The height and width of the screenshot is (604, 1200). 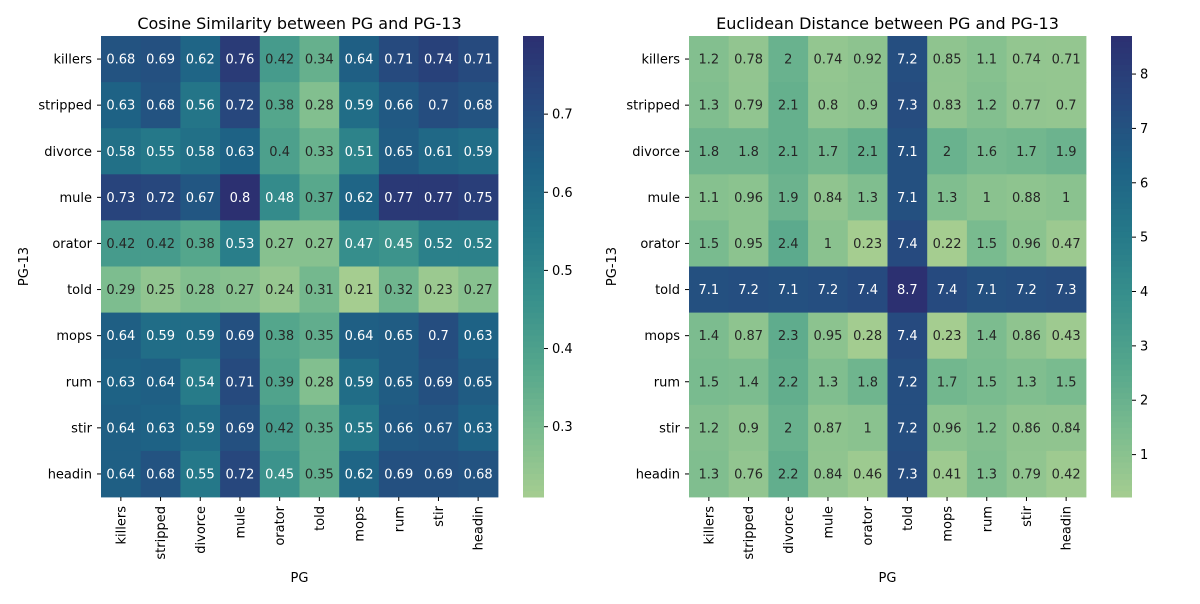 I want to click on chart2-y-tick-label: mops, so click(x=662, y=336).